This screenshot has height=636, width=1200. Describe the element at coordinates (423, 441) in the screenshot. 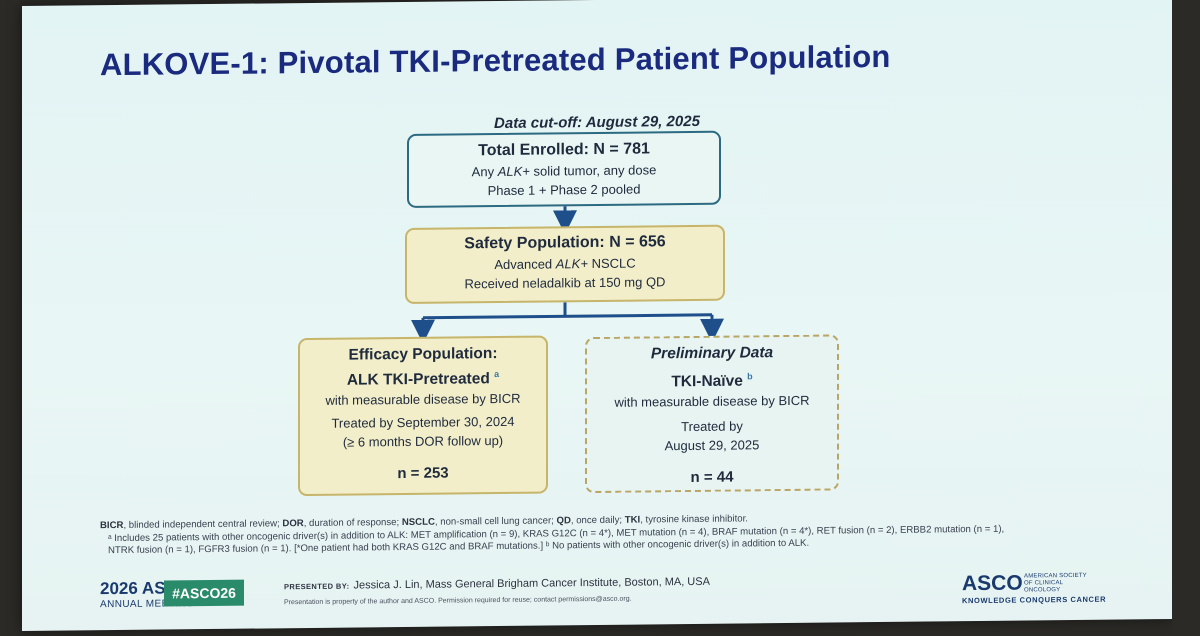

I see `efficacy-followup-line: (≥ 6 months DOR follow up)` at that location.